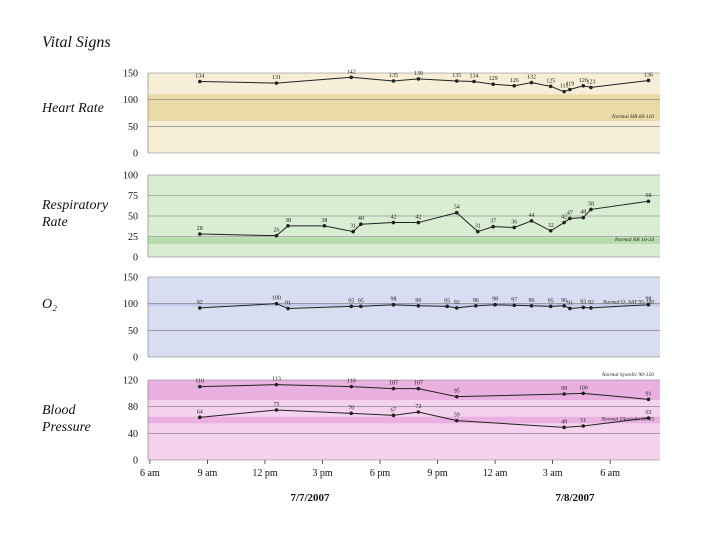 Image resolution: width=720 pixels, height=540 pixels. Describe the element at coordinates (135, 461) in the screenshot. I see `y-tick-label: 0` at that location.